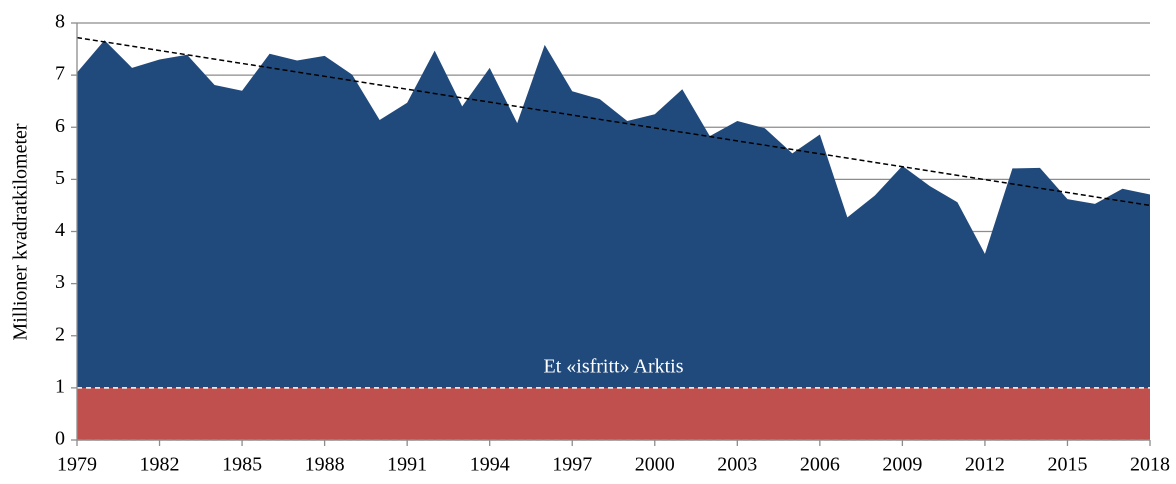 The image size is (1176, 484). What do you see at coordinates (572, 465) in the screenshot?
I see `x-tick-label: 1997` at bounding box center [572, 465].